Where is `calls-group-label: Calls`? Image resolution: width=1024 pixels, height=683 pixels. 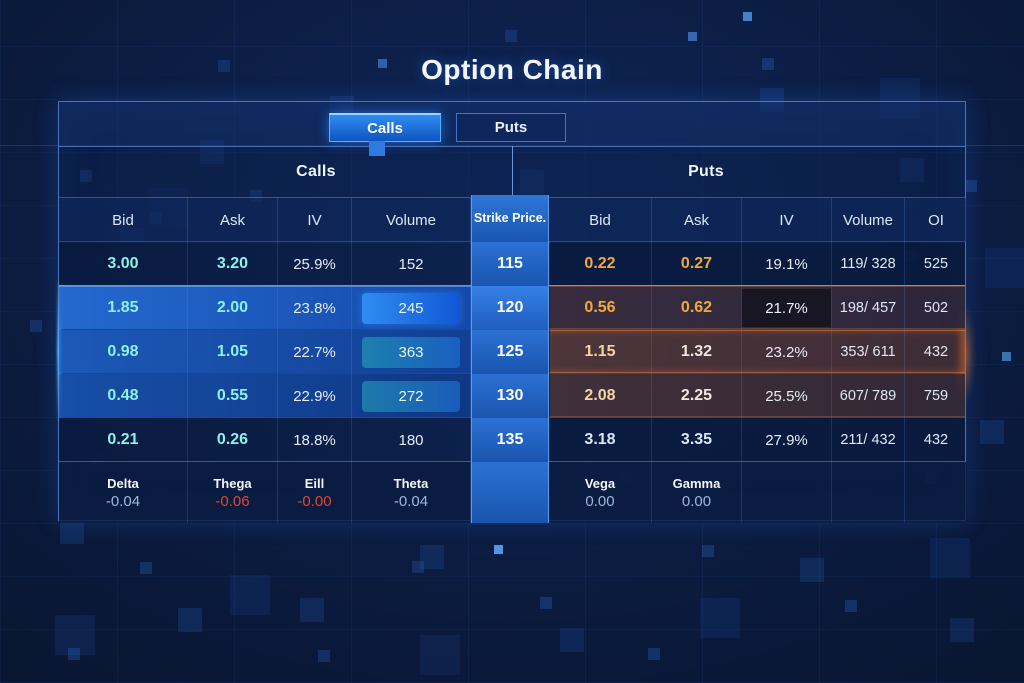
calls-group-label: Calls is located at coordinates (316, 171).